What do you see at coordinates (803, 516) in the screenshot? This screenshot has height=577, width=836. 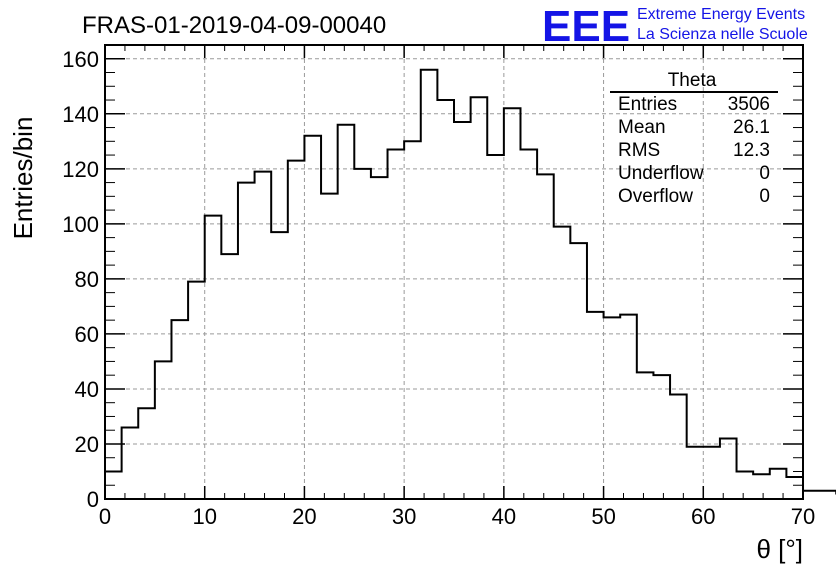 I see `x-tick-label: 70` at bounding box center [803, 516].